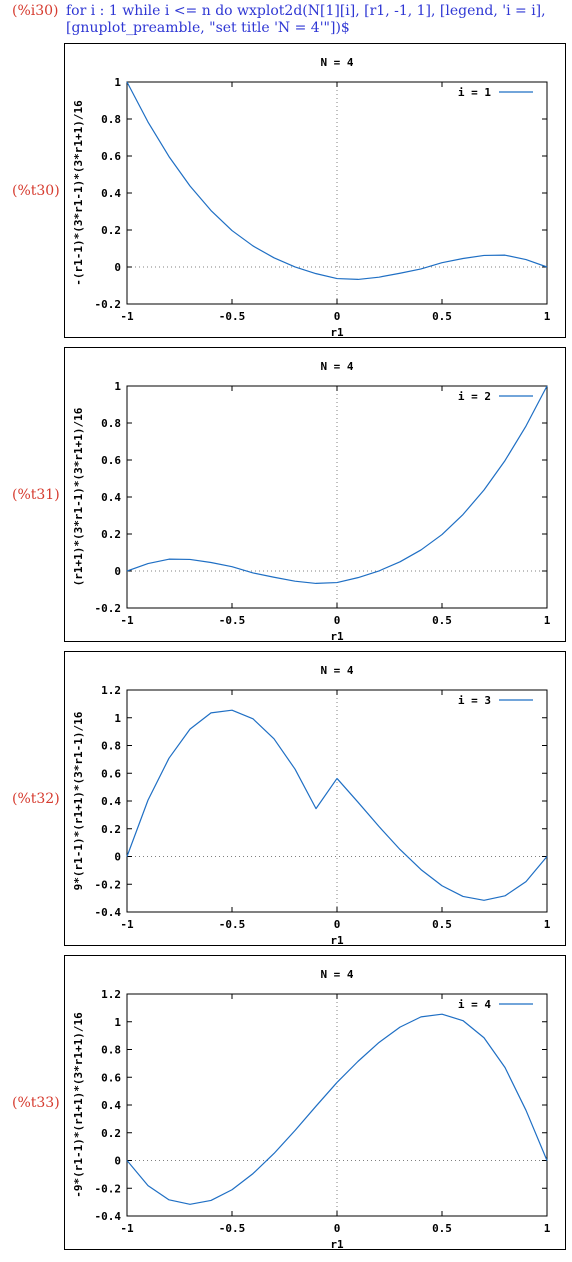 This screenshot has height=1262, width=572. What do you see at coordinates (35, 11) in the screenshot?
I see `input-label: (%i30)` at bounding box center [35, 11].